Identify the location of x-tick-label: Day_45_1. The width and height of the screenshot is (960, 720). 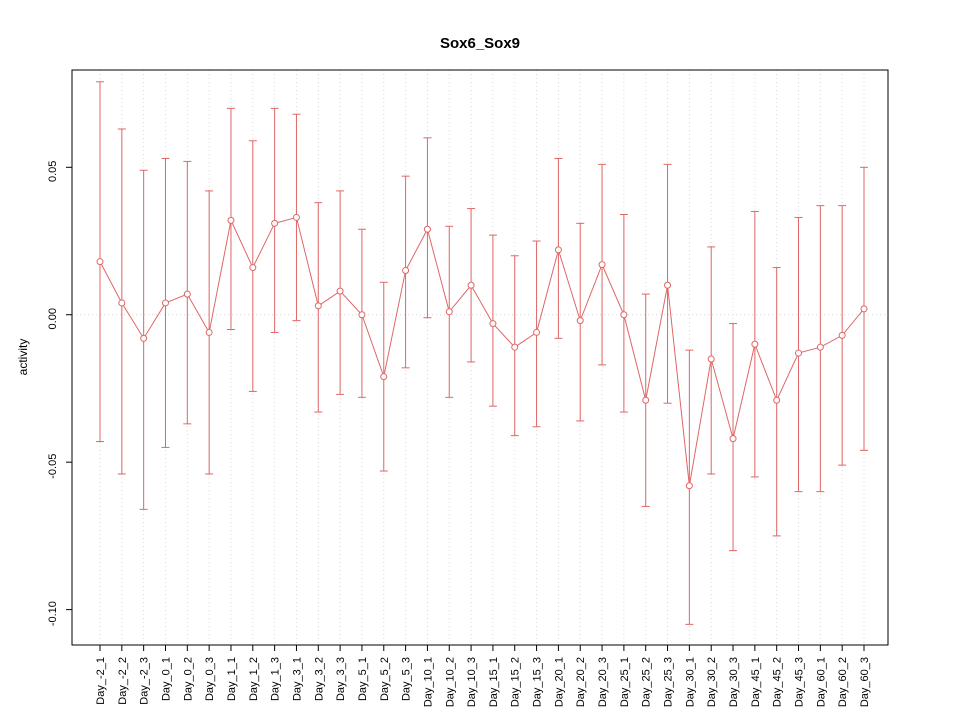
(756, 682).